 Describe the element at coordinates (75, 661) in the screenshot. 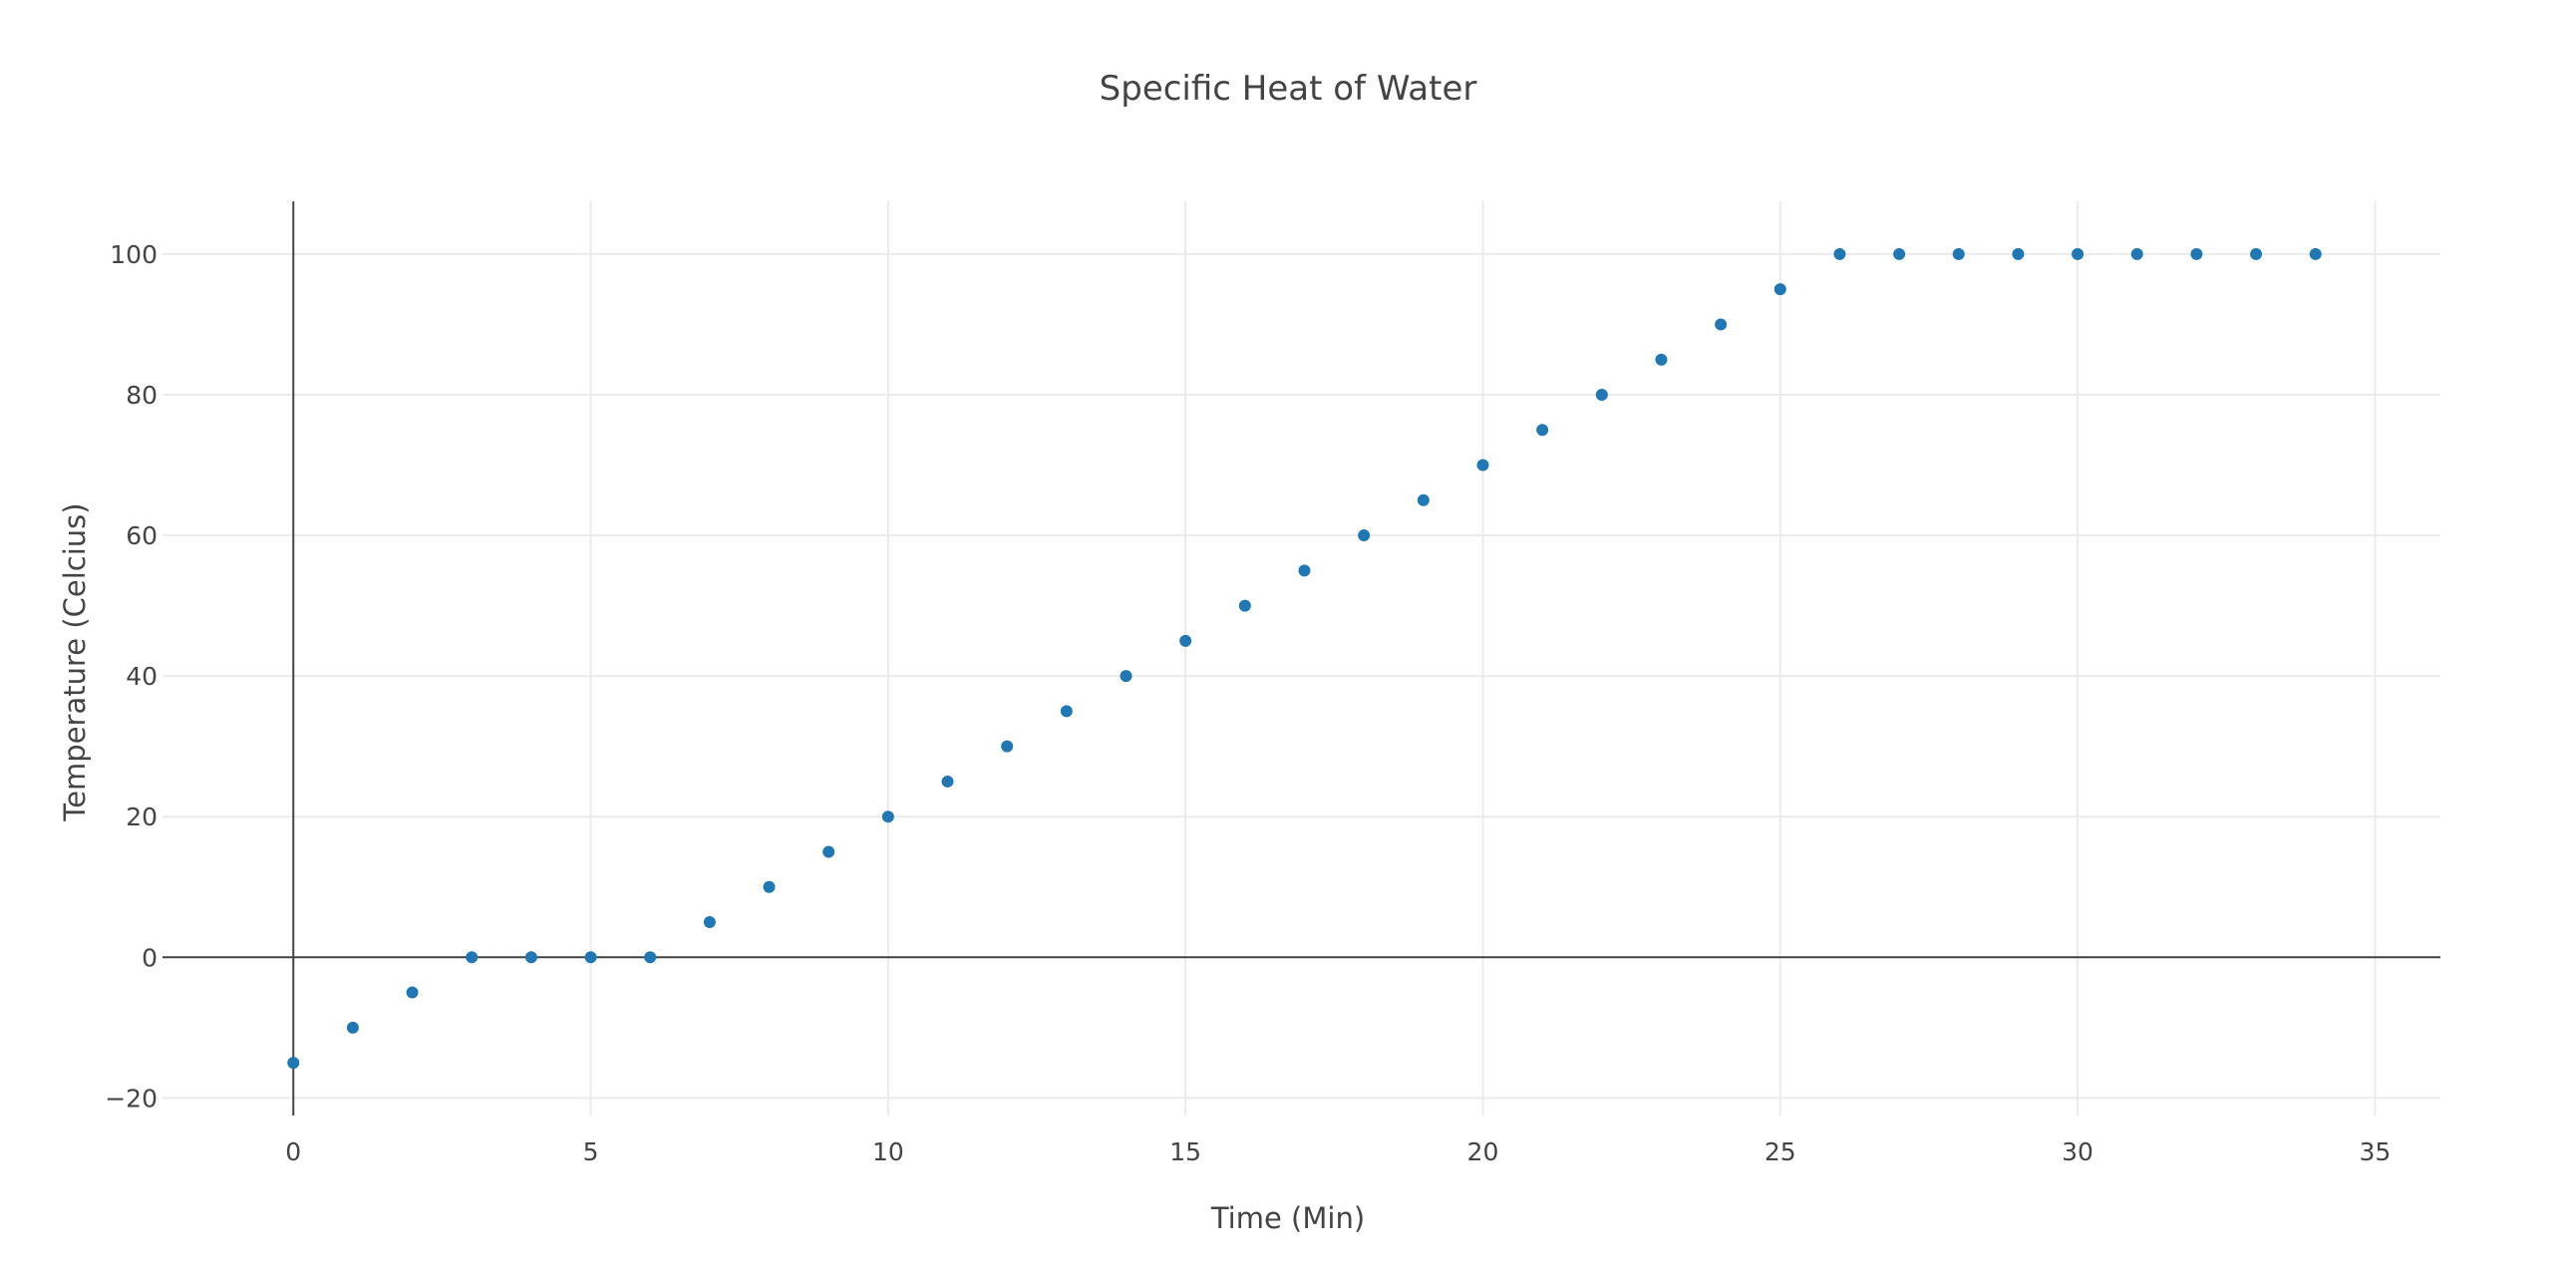

I see `y-axis-label: Temperature (Celcius)` at that location.